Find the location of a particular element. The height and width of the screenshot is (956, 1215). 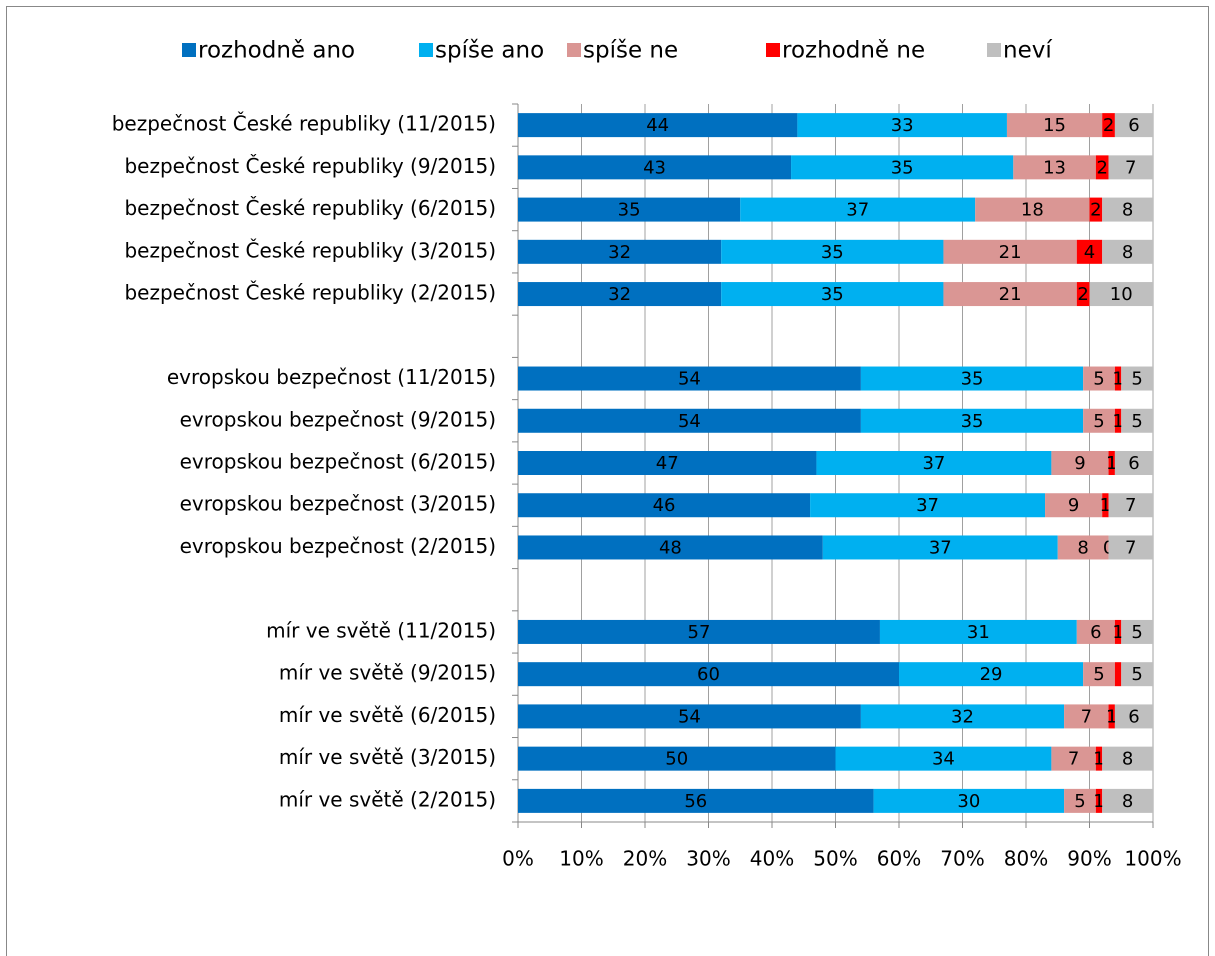

data-label: 33 is located at coordinates (902, 125).